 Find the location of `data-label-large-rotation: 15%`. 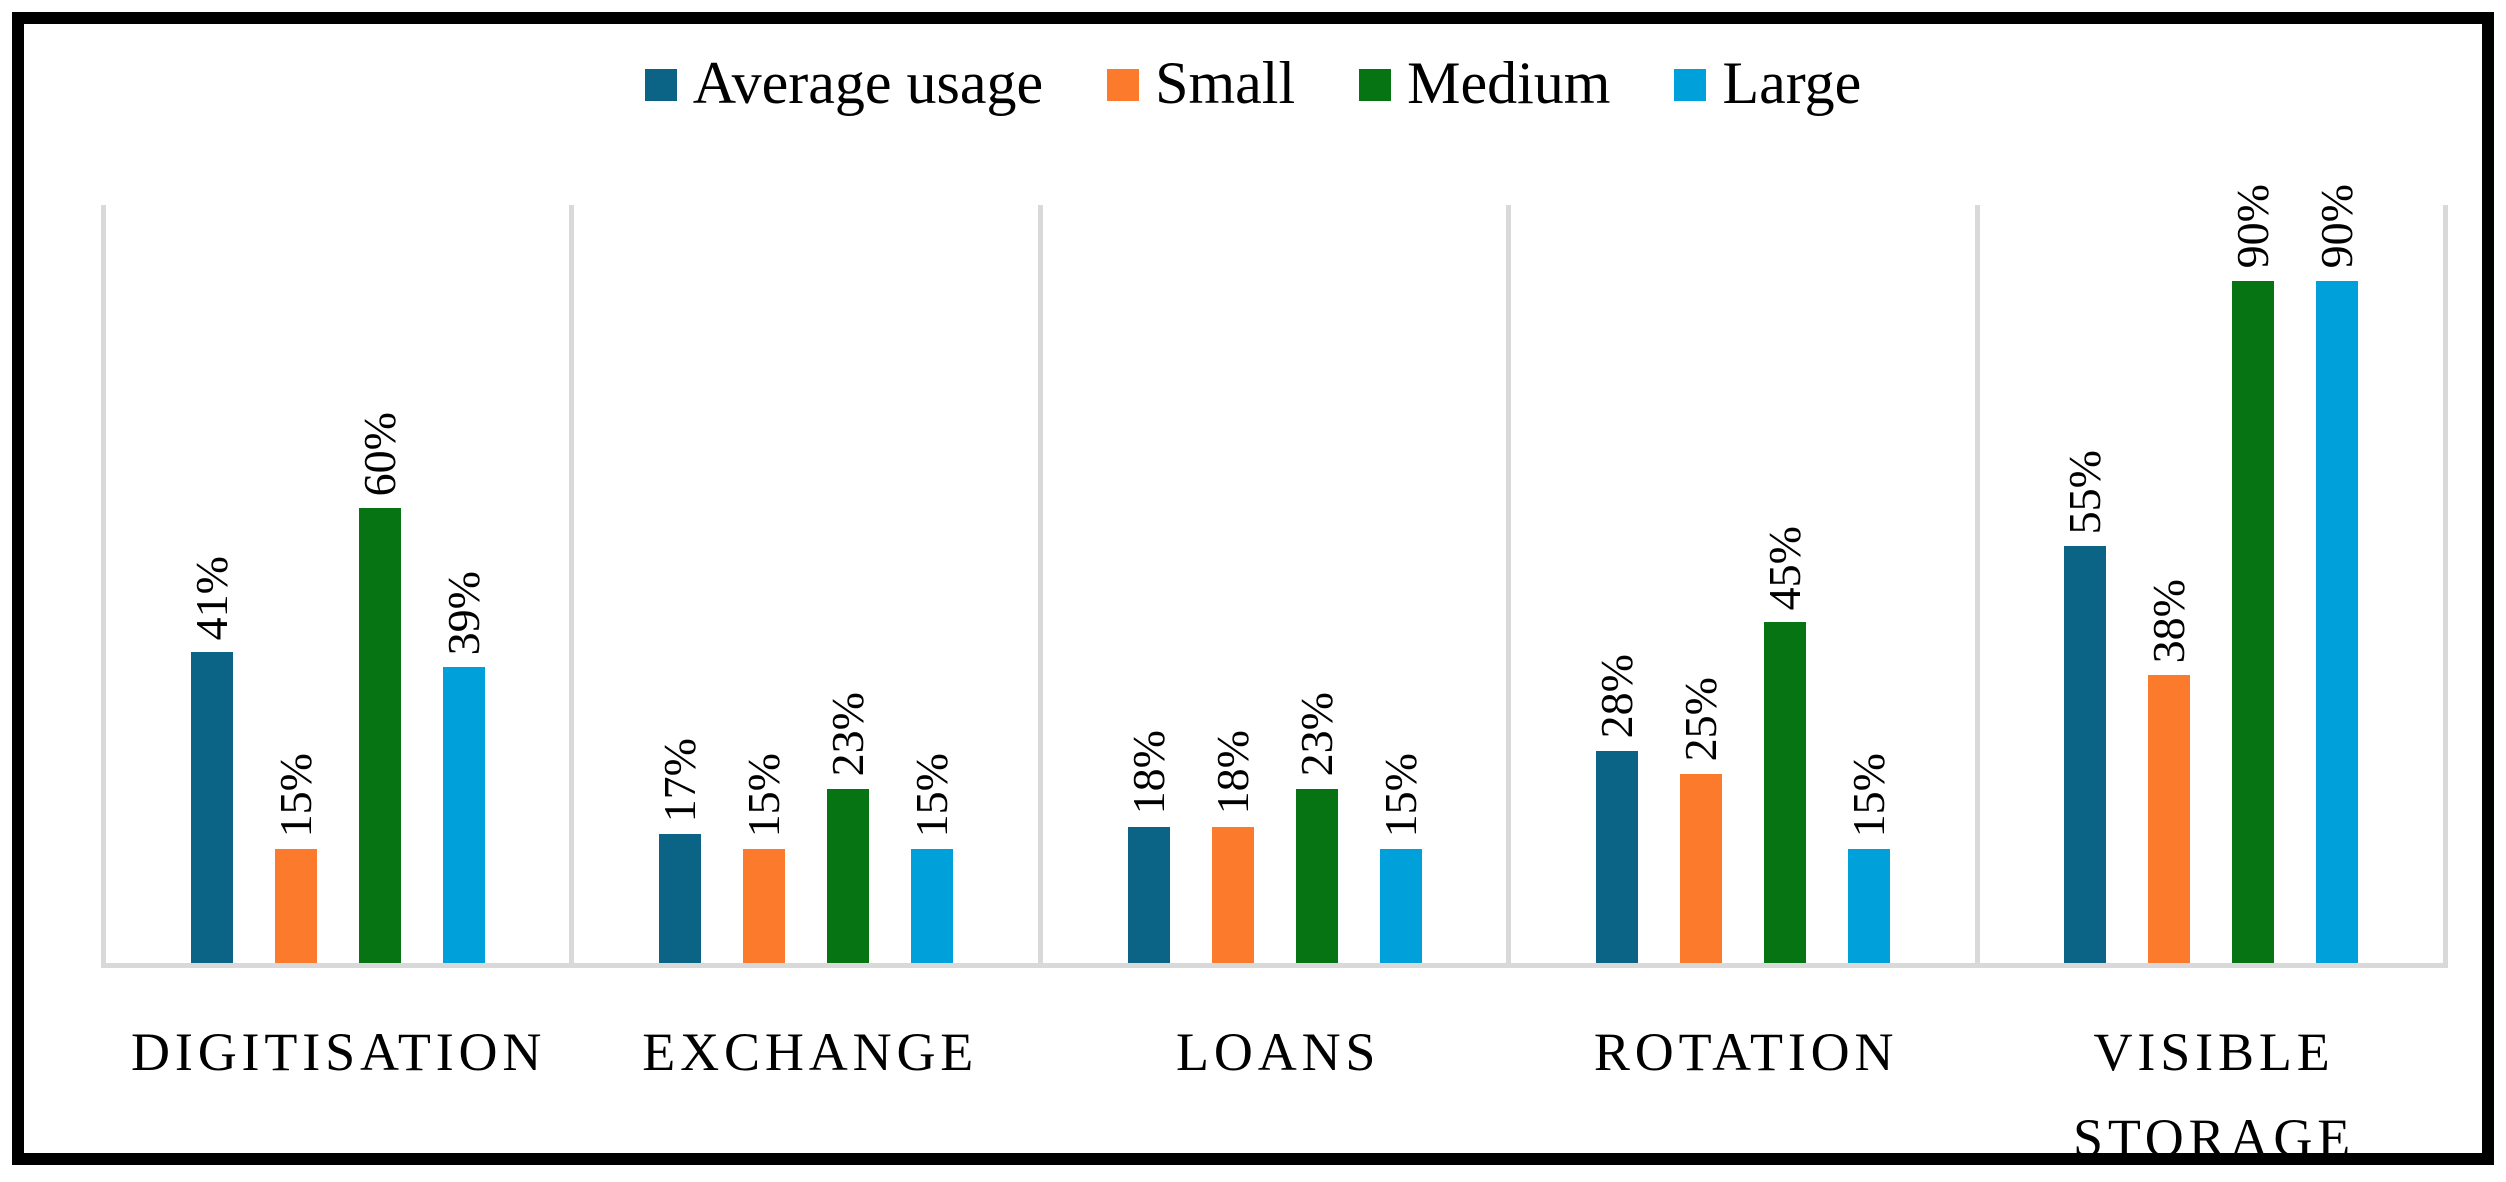

data-label-large-rotation: 15% is located at coordinates (1869, 795).